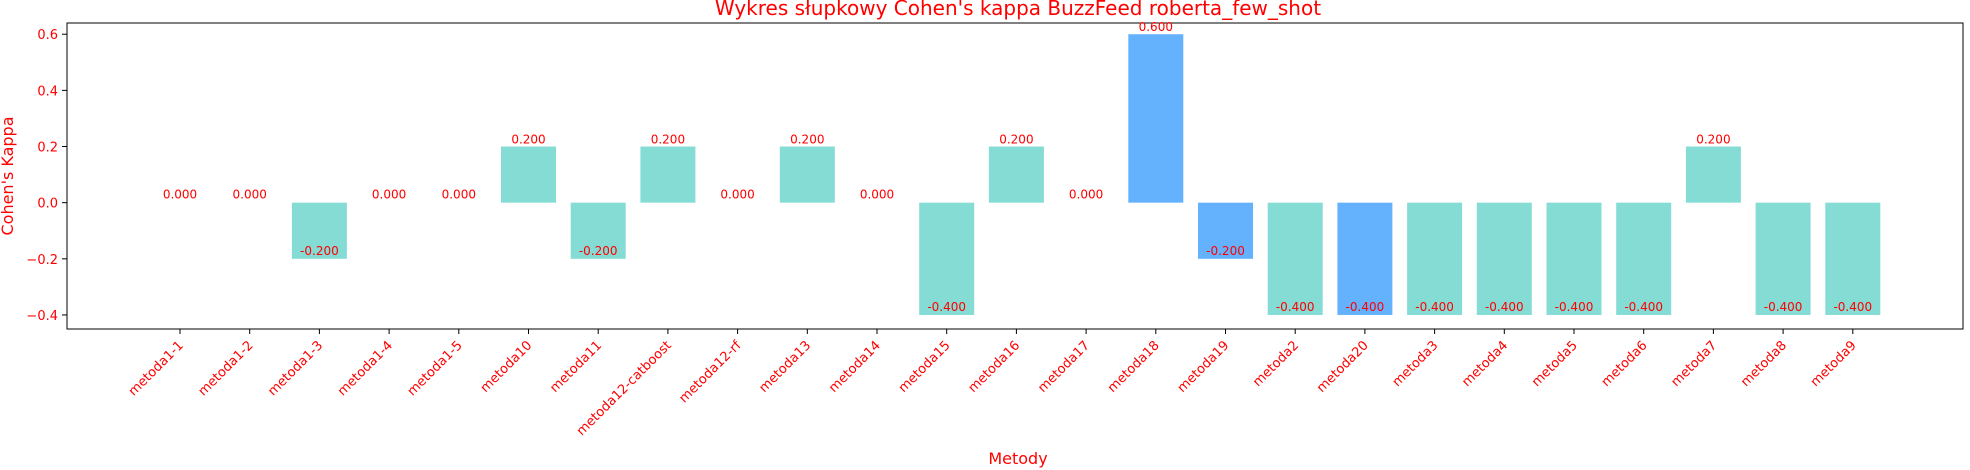  What do you see at coordinates (995, 367) in the screenshot?
I see `x-tick-label: metoda16` at bounding box center [995, 367].